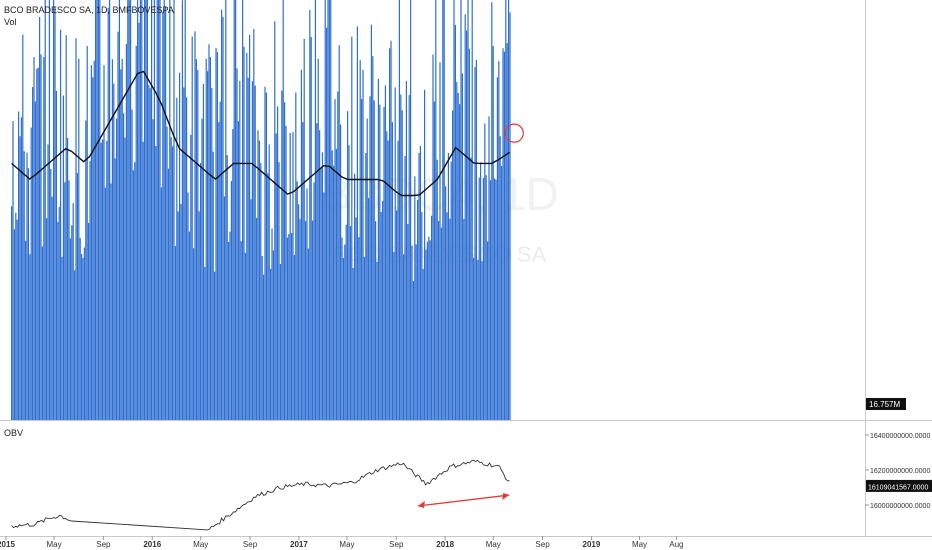 The width and height of the screenshot is (932, 550). What do you see at coordinates (14, 433) in the screenshot?
I see `obv-legend: OBV` at bounding box center [14, 433].